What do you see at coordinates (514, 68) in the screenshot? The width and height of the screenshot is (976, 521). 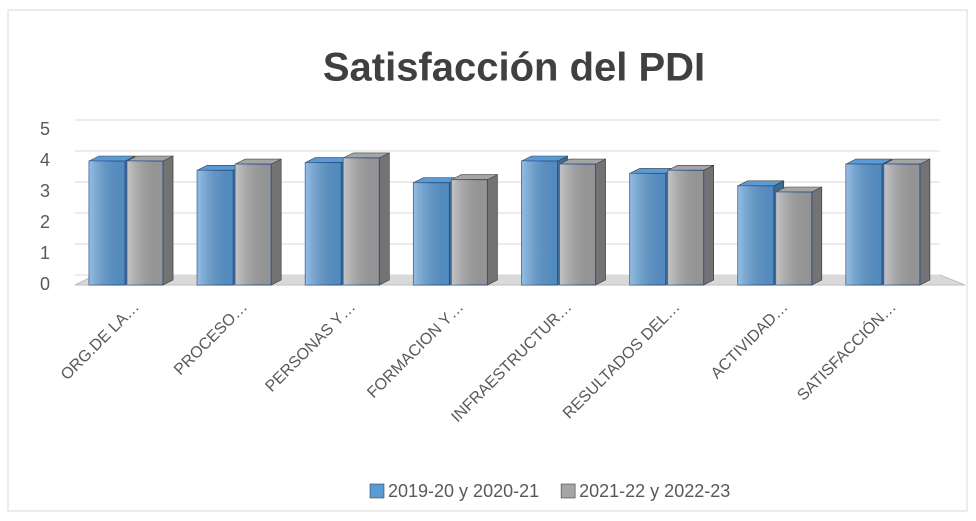 I see `chart-title: Satisfacción del PDI` at bounding box center [514, 68].